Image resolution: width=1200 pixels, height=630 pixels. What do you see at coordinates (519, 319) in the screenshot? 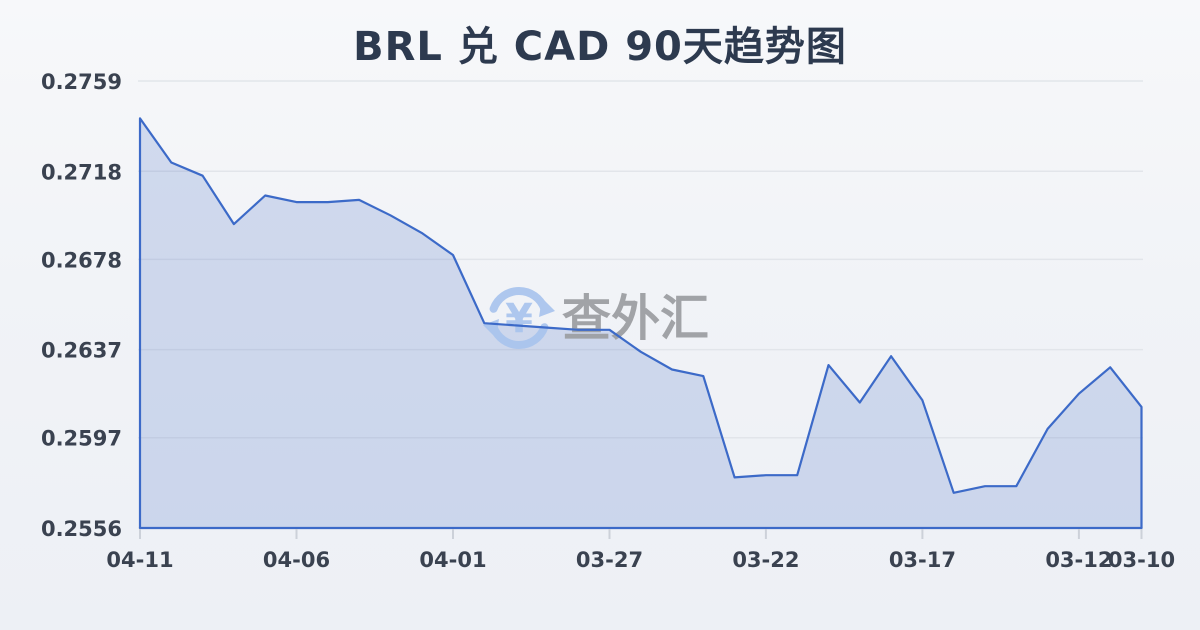
I see `yen-symbol: ¥` at bounding box center [519, 319].